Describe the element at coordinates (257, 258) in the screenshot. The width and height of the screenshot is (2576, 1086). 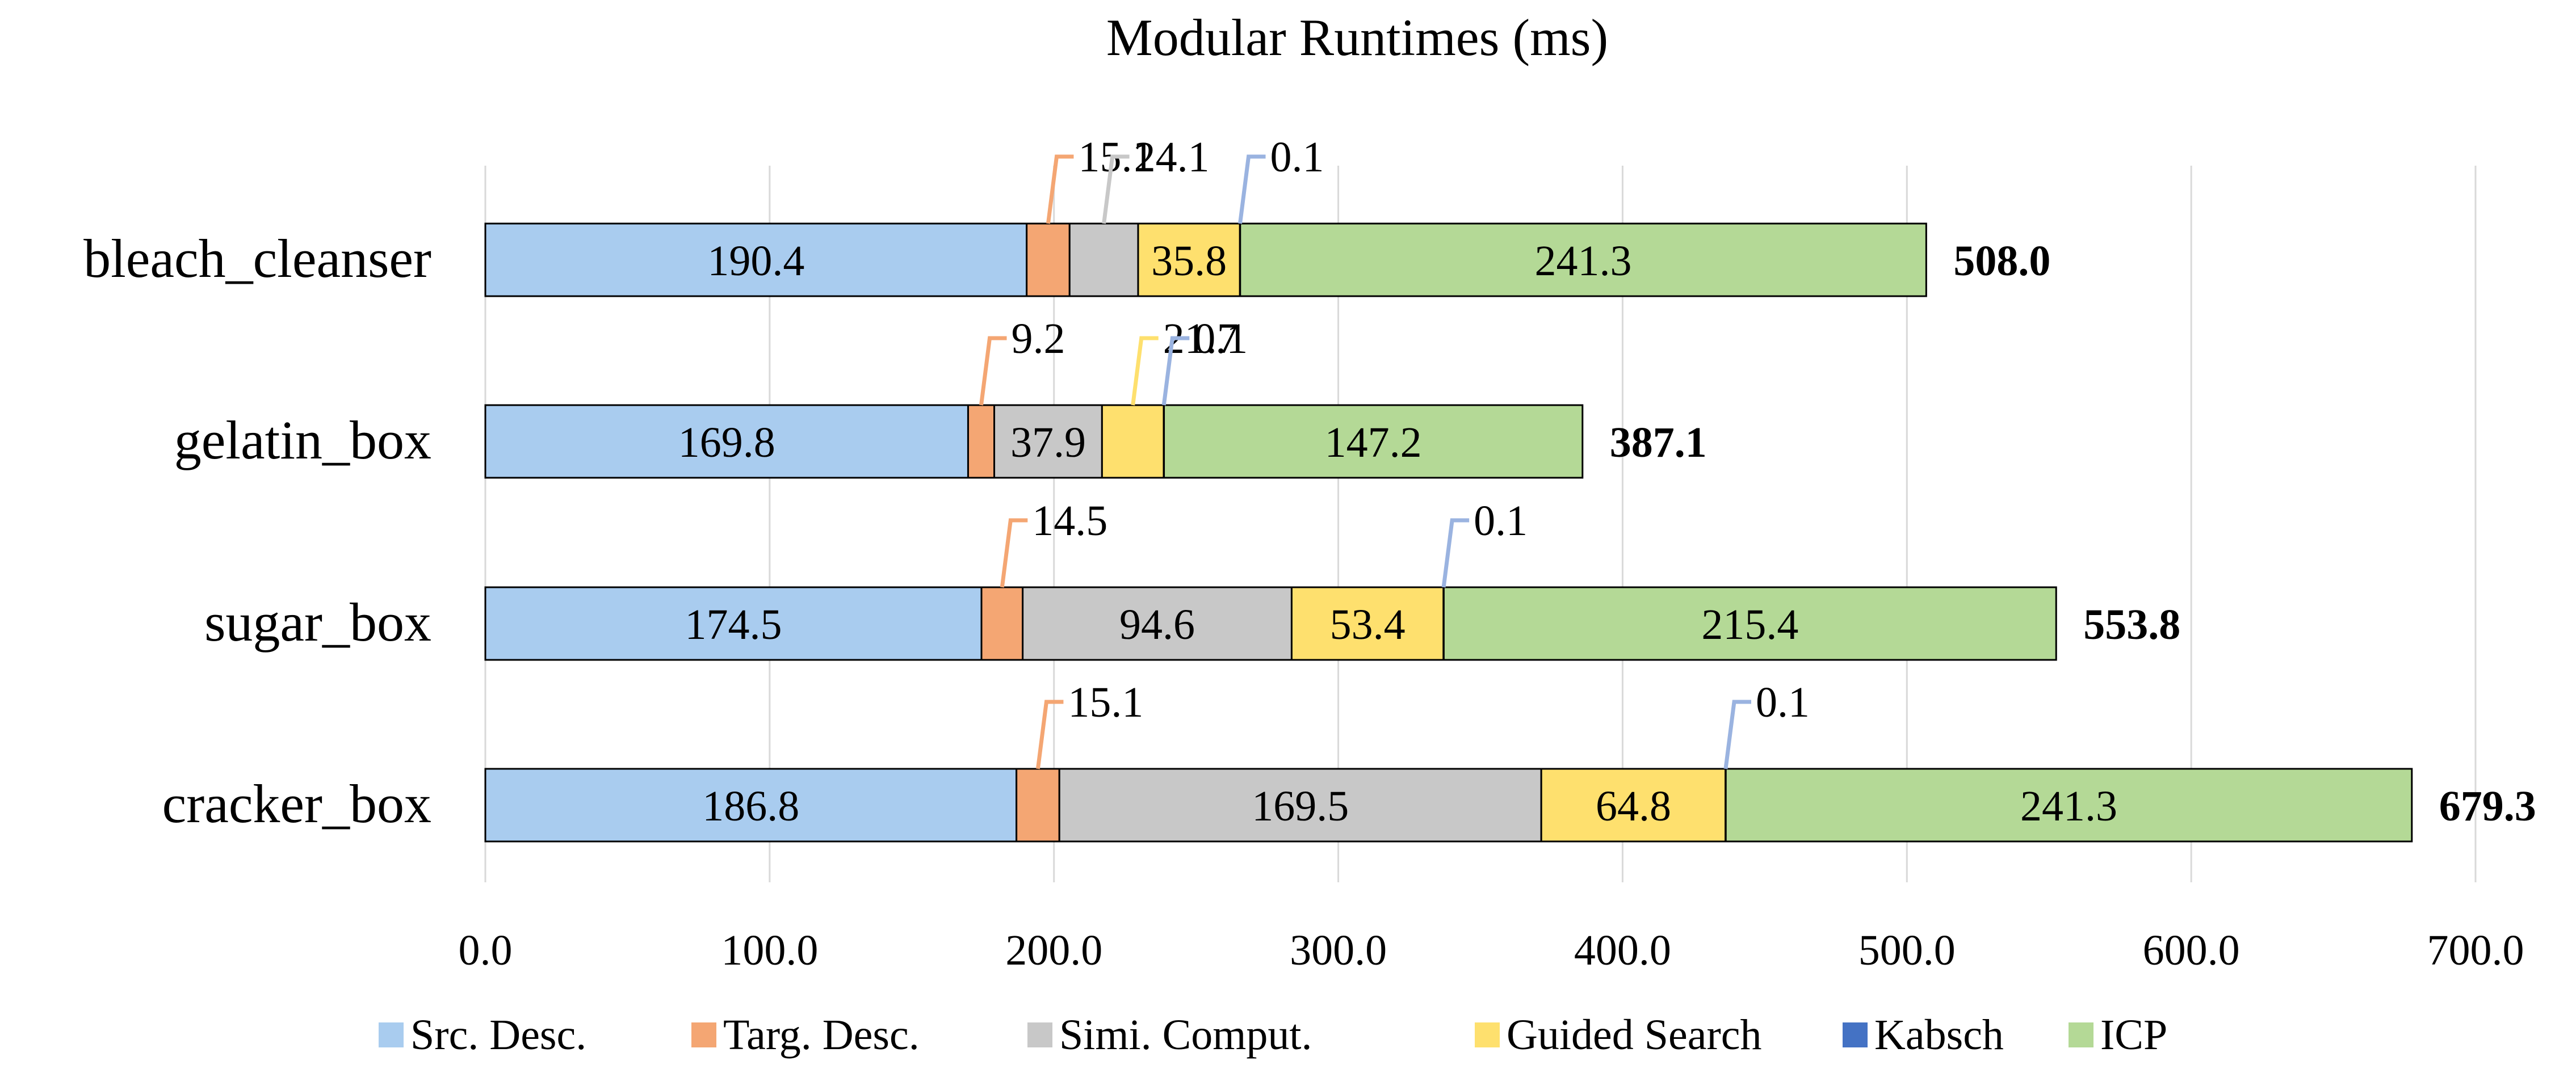
I see `category-label: bleach_cleanser` at that location.